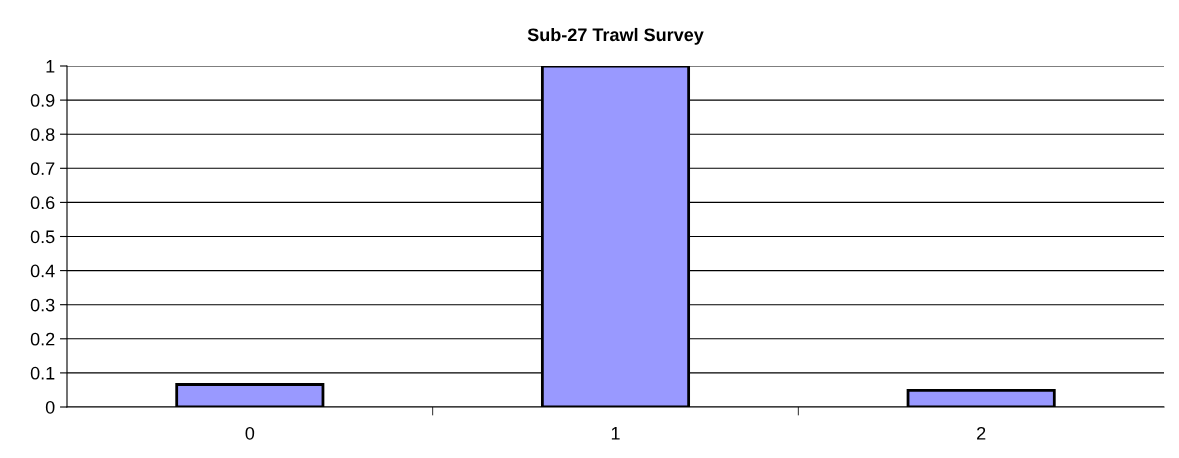 Image resolution: width=1179 pixels, height=458 pixels. What do you see at coordinates (50, 407) in the screenshot?
I see `y-tick-label: 0` at bounding box center [50, 407].